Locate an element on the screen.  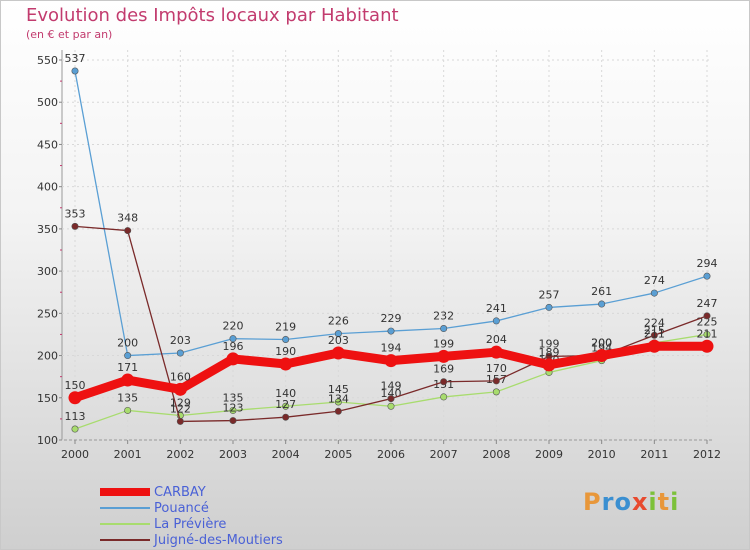
data-label: 189 is located at coordinates (549, 352).